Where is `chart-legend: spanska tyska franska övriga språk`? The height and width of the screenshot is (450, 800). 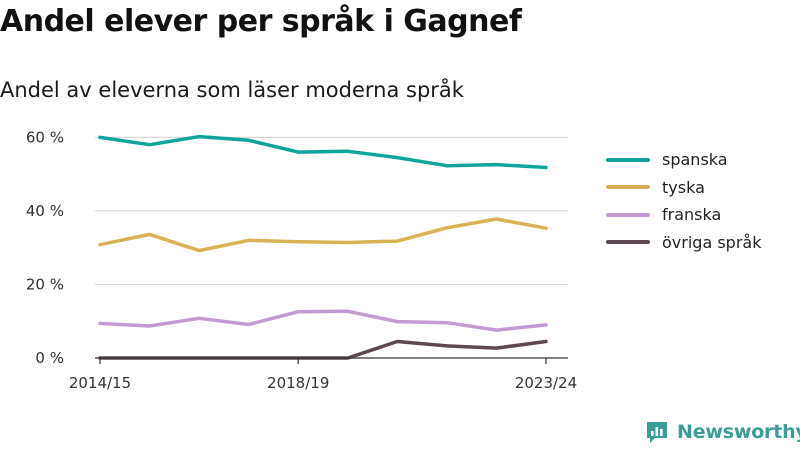 chart-legend: spanska tyska franska övriga språk is located at coordinates (683, 201).